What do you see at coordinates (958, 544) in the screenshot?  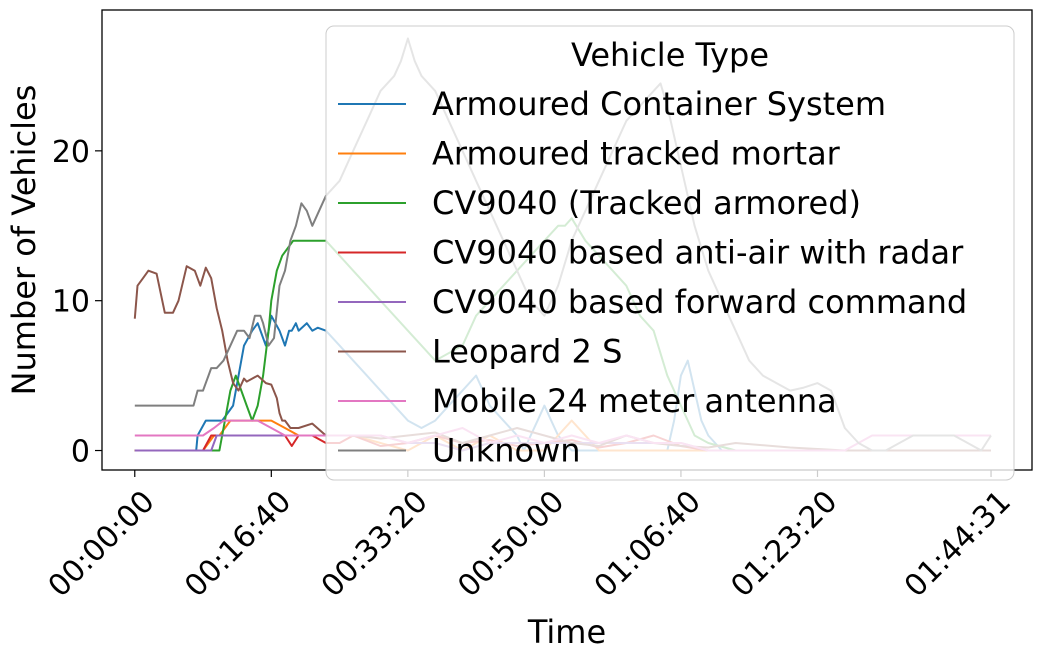 I see `x-tick-label: 01:44:31` at bounding box center [958, 544].